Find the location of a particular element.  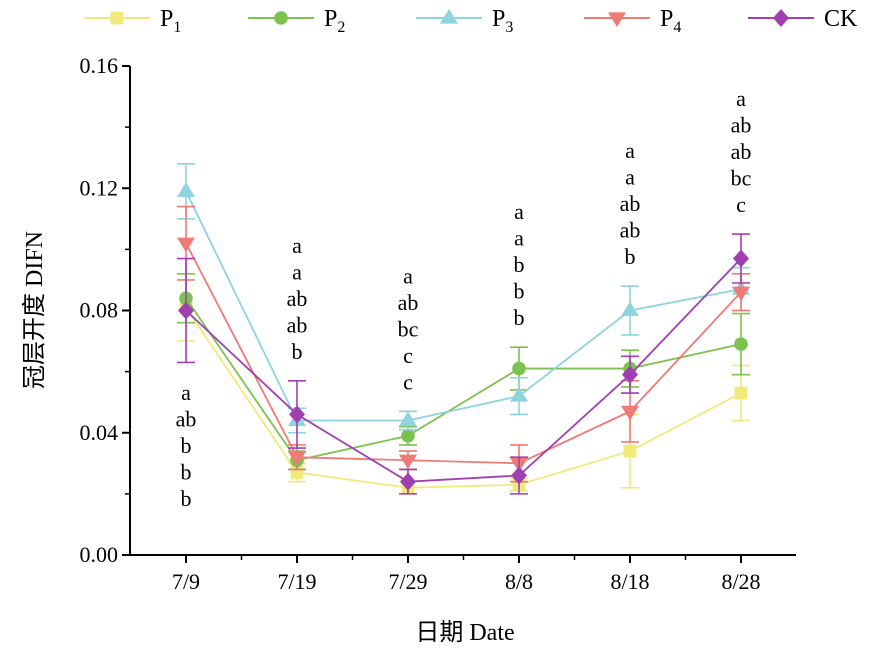

legend-item-p3: P3 is located at coordinates (464, 21).